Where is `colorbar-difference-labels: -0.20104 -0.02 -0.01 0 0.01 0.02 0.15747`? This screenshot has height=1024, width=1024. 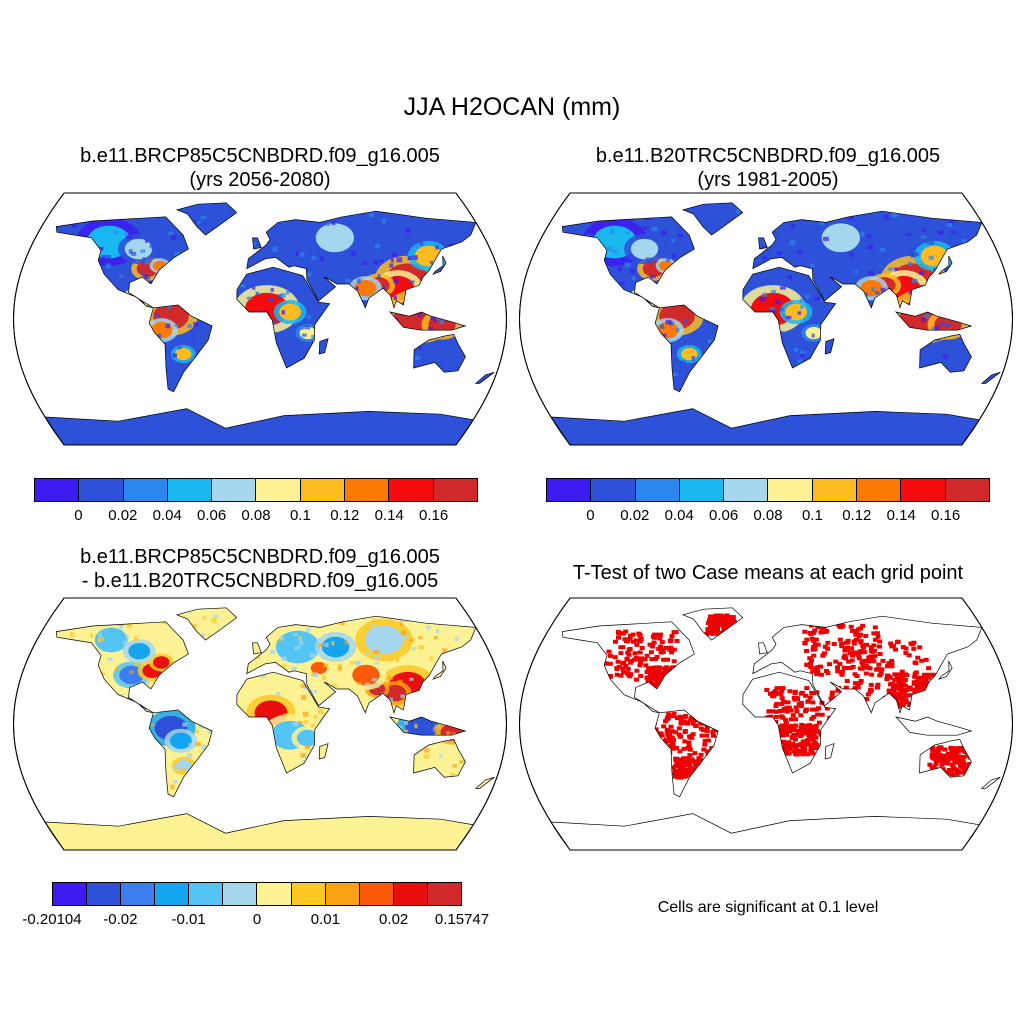
colorbar-difference-labels: -0.20104 -0.02 -0.01 0 0.01 0.02 0.15747 is located at coordinates (255, 921).